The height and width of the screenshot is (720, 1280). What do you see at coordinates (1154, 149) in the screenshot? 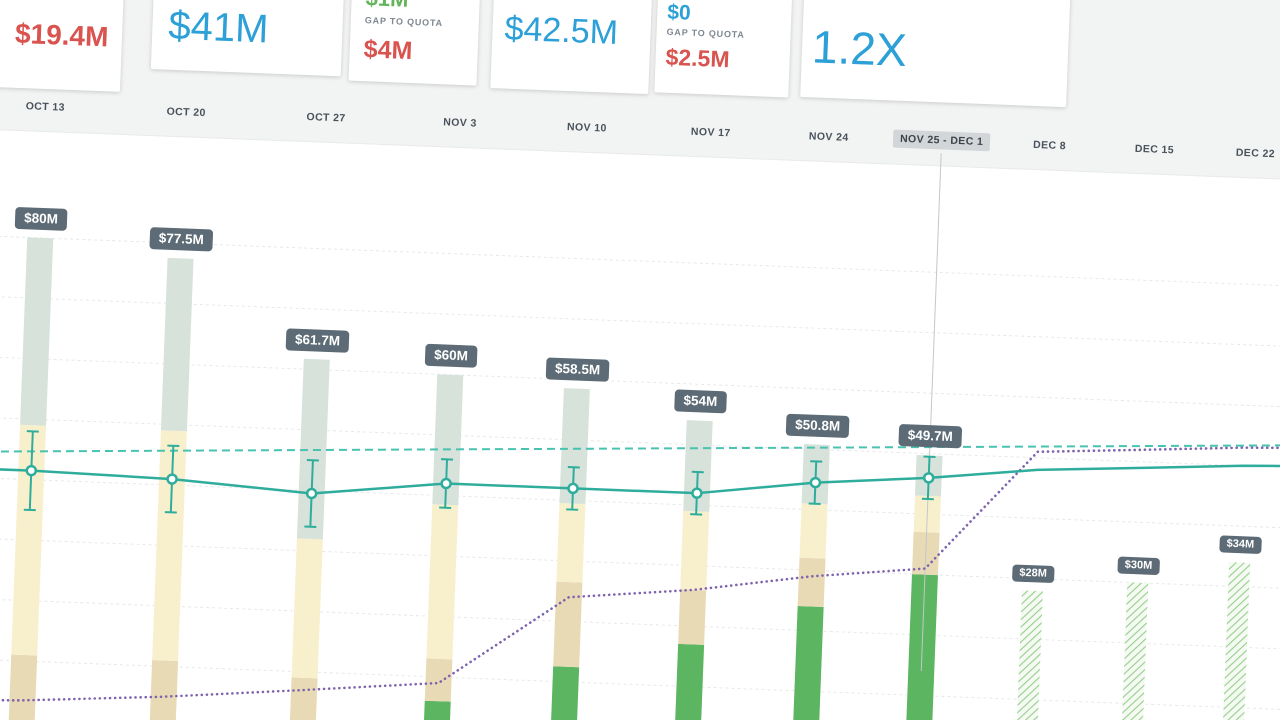
I see `timeline-week: DEC 15` at bounding box center [1154, 149].